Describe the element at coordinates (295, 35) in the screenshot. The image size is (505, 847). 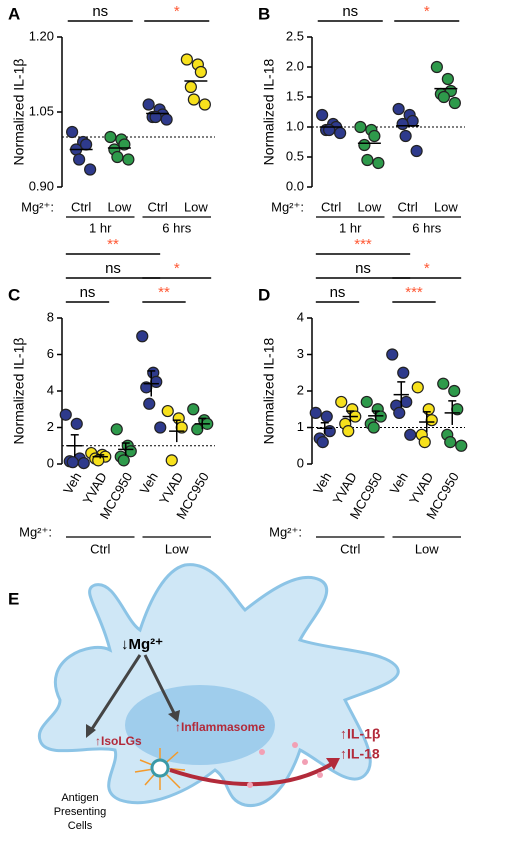
I see `y-tick-label: 2.5` at that location.